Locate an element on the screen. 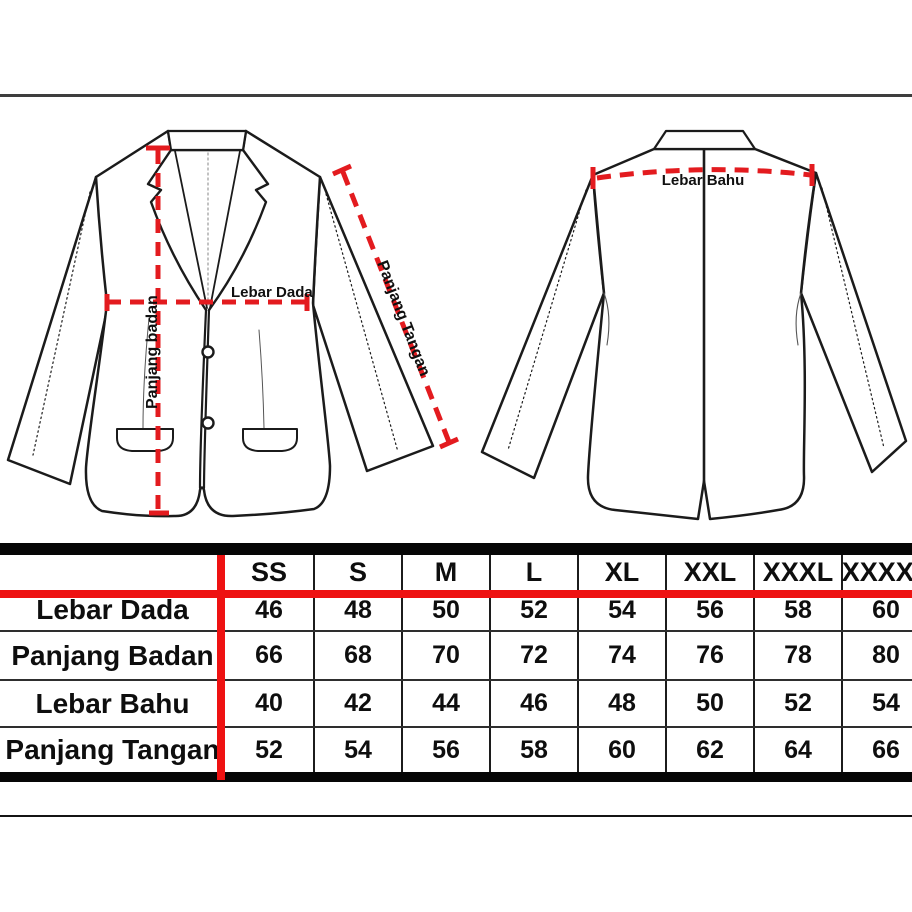 This screenshot has width=912, height=912. back-right-sleeve-seam is located at coordinates (853, 318).